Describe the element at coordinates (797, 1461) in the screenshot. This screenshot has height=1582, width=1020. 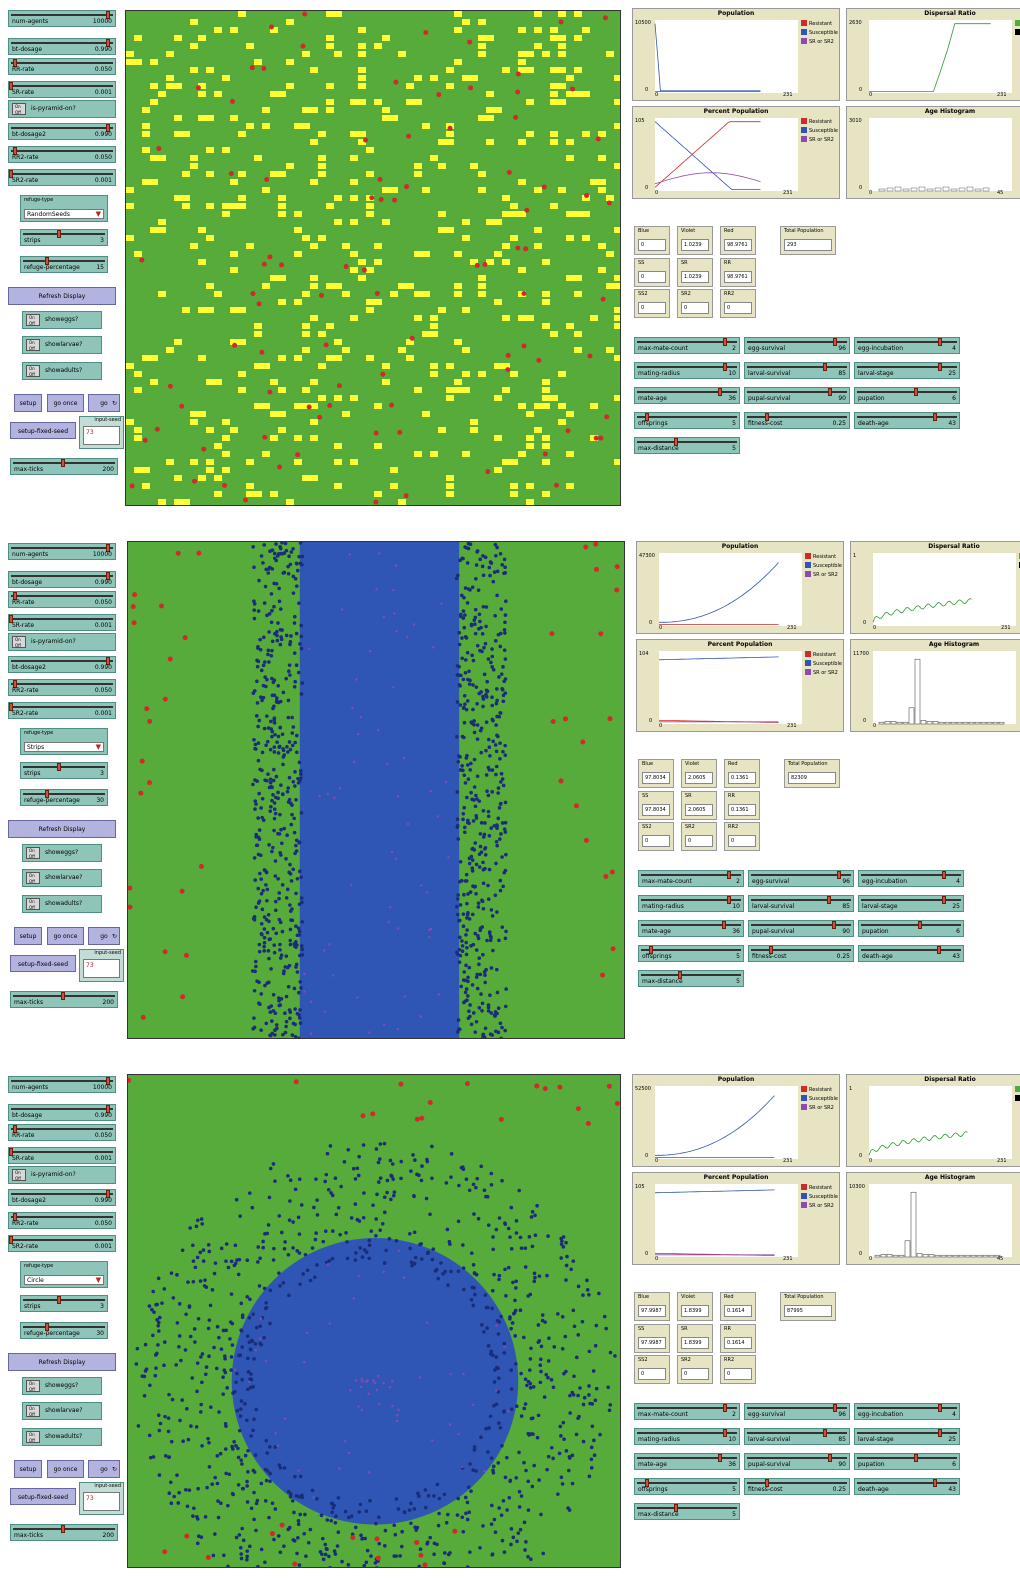
I see `pupal-survival-slider: pupal-survival 90` at that location.